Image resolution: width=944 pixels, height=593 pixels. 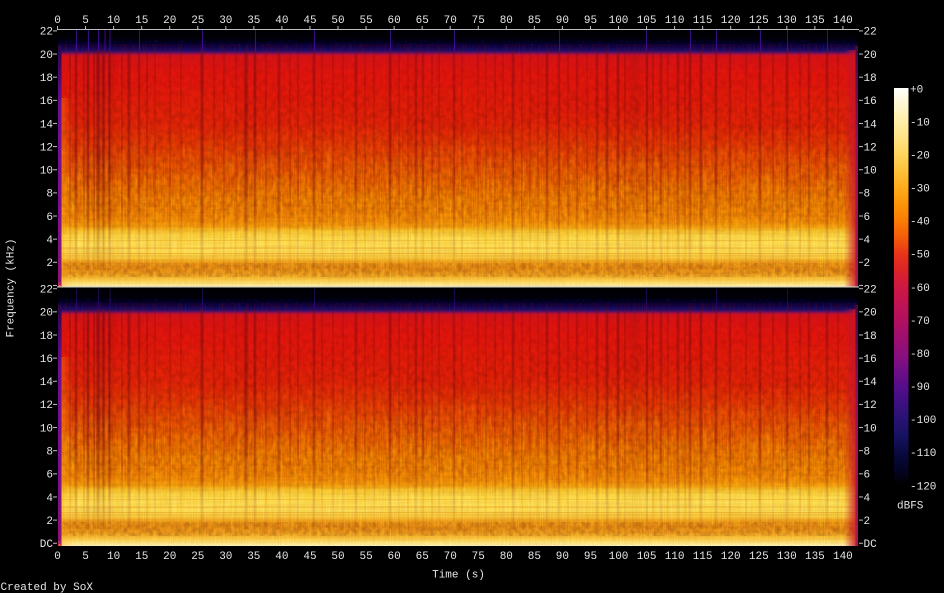 I want to click on svg-text: +0, so click(x=916, y=90).